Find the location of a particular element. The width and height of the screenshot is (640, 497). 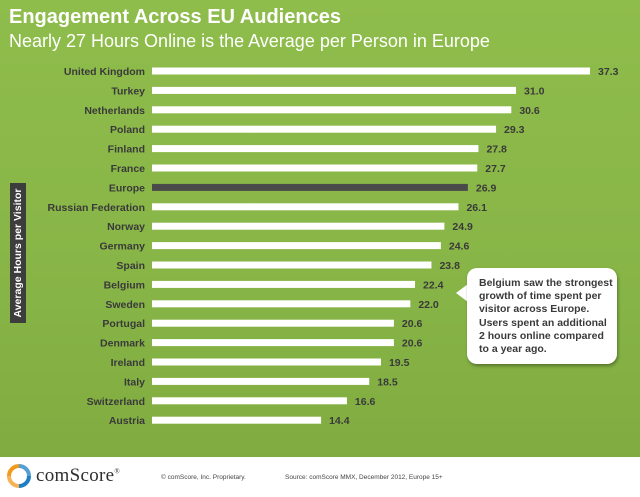

category-label: Netherlands is located at coordinates (114, 111).